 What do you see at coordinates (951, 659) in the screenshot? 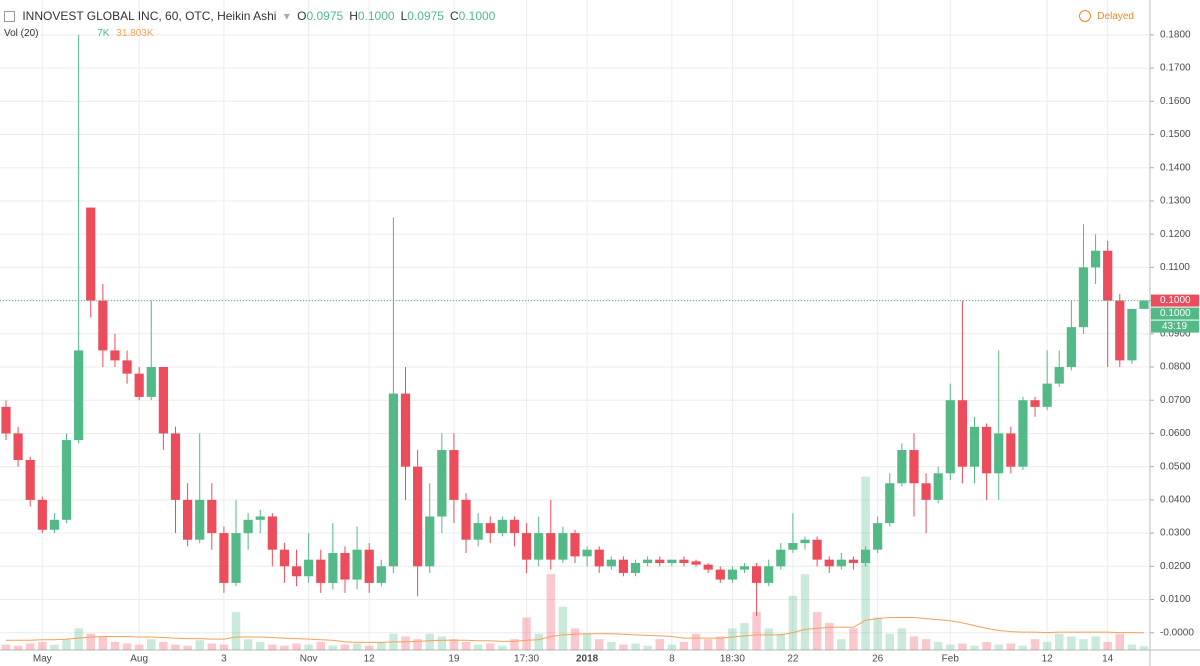
I see `x-tick-label: Feb` at bounding box center [951, 659].